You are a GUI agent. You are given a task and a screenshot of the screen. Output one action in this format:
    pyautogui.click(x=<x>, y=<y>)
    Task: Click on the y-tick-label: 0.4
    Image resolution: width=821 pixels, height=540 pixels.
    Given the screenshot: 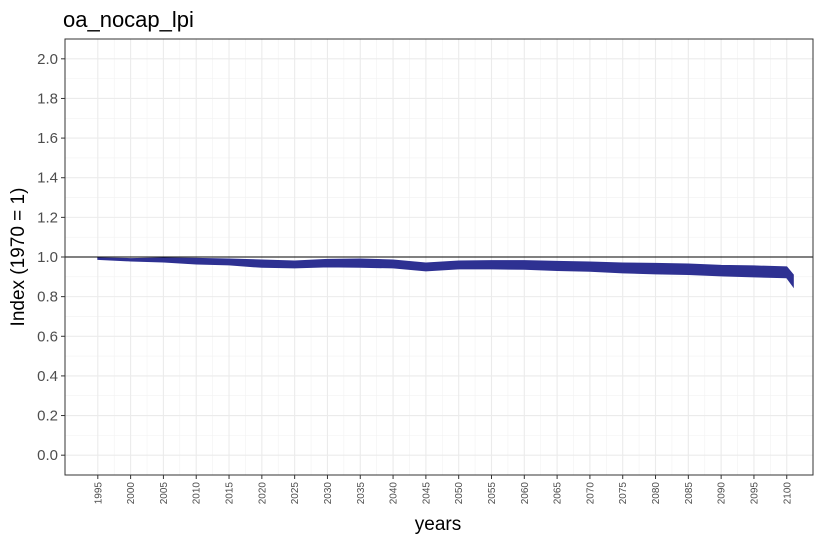 What is the action you would take?
    pyautogui.click(x=47, y=376)
    